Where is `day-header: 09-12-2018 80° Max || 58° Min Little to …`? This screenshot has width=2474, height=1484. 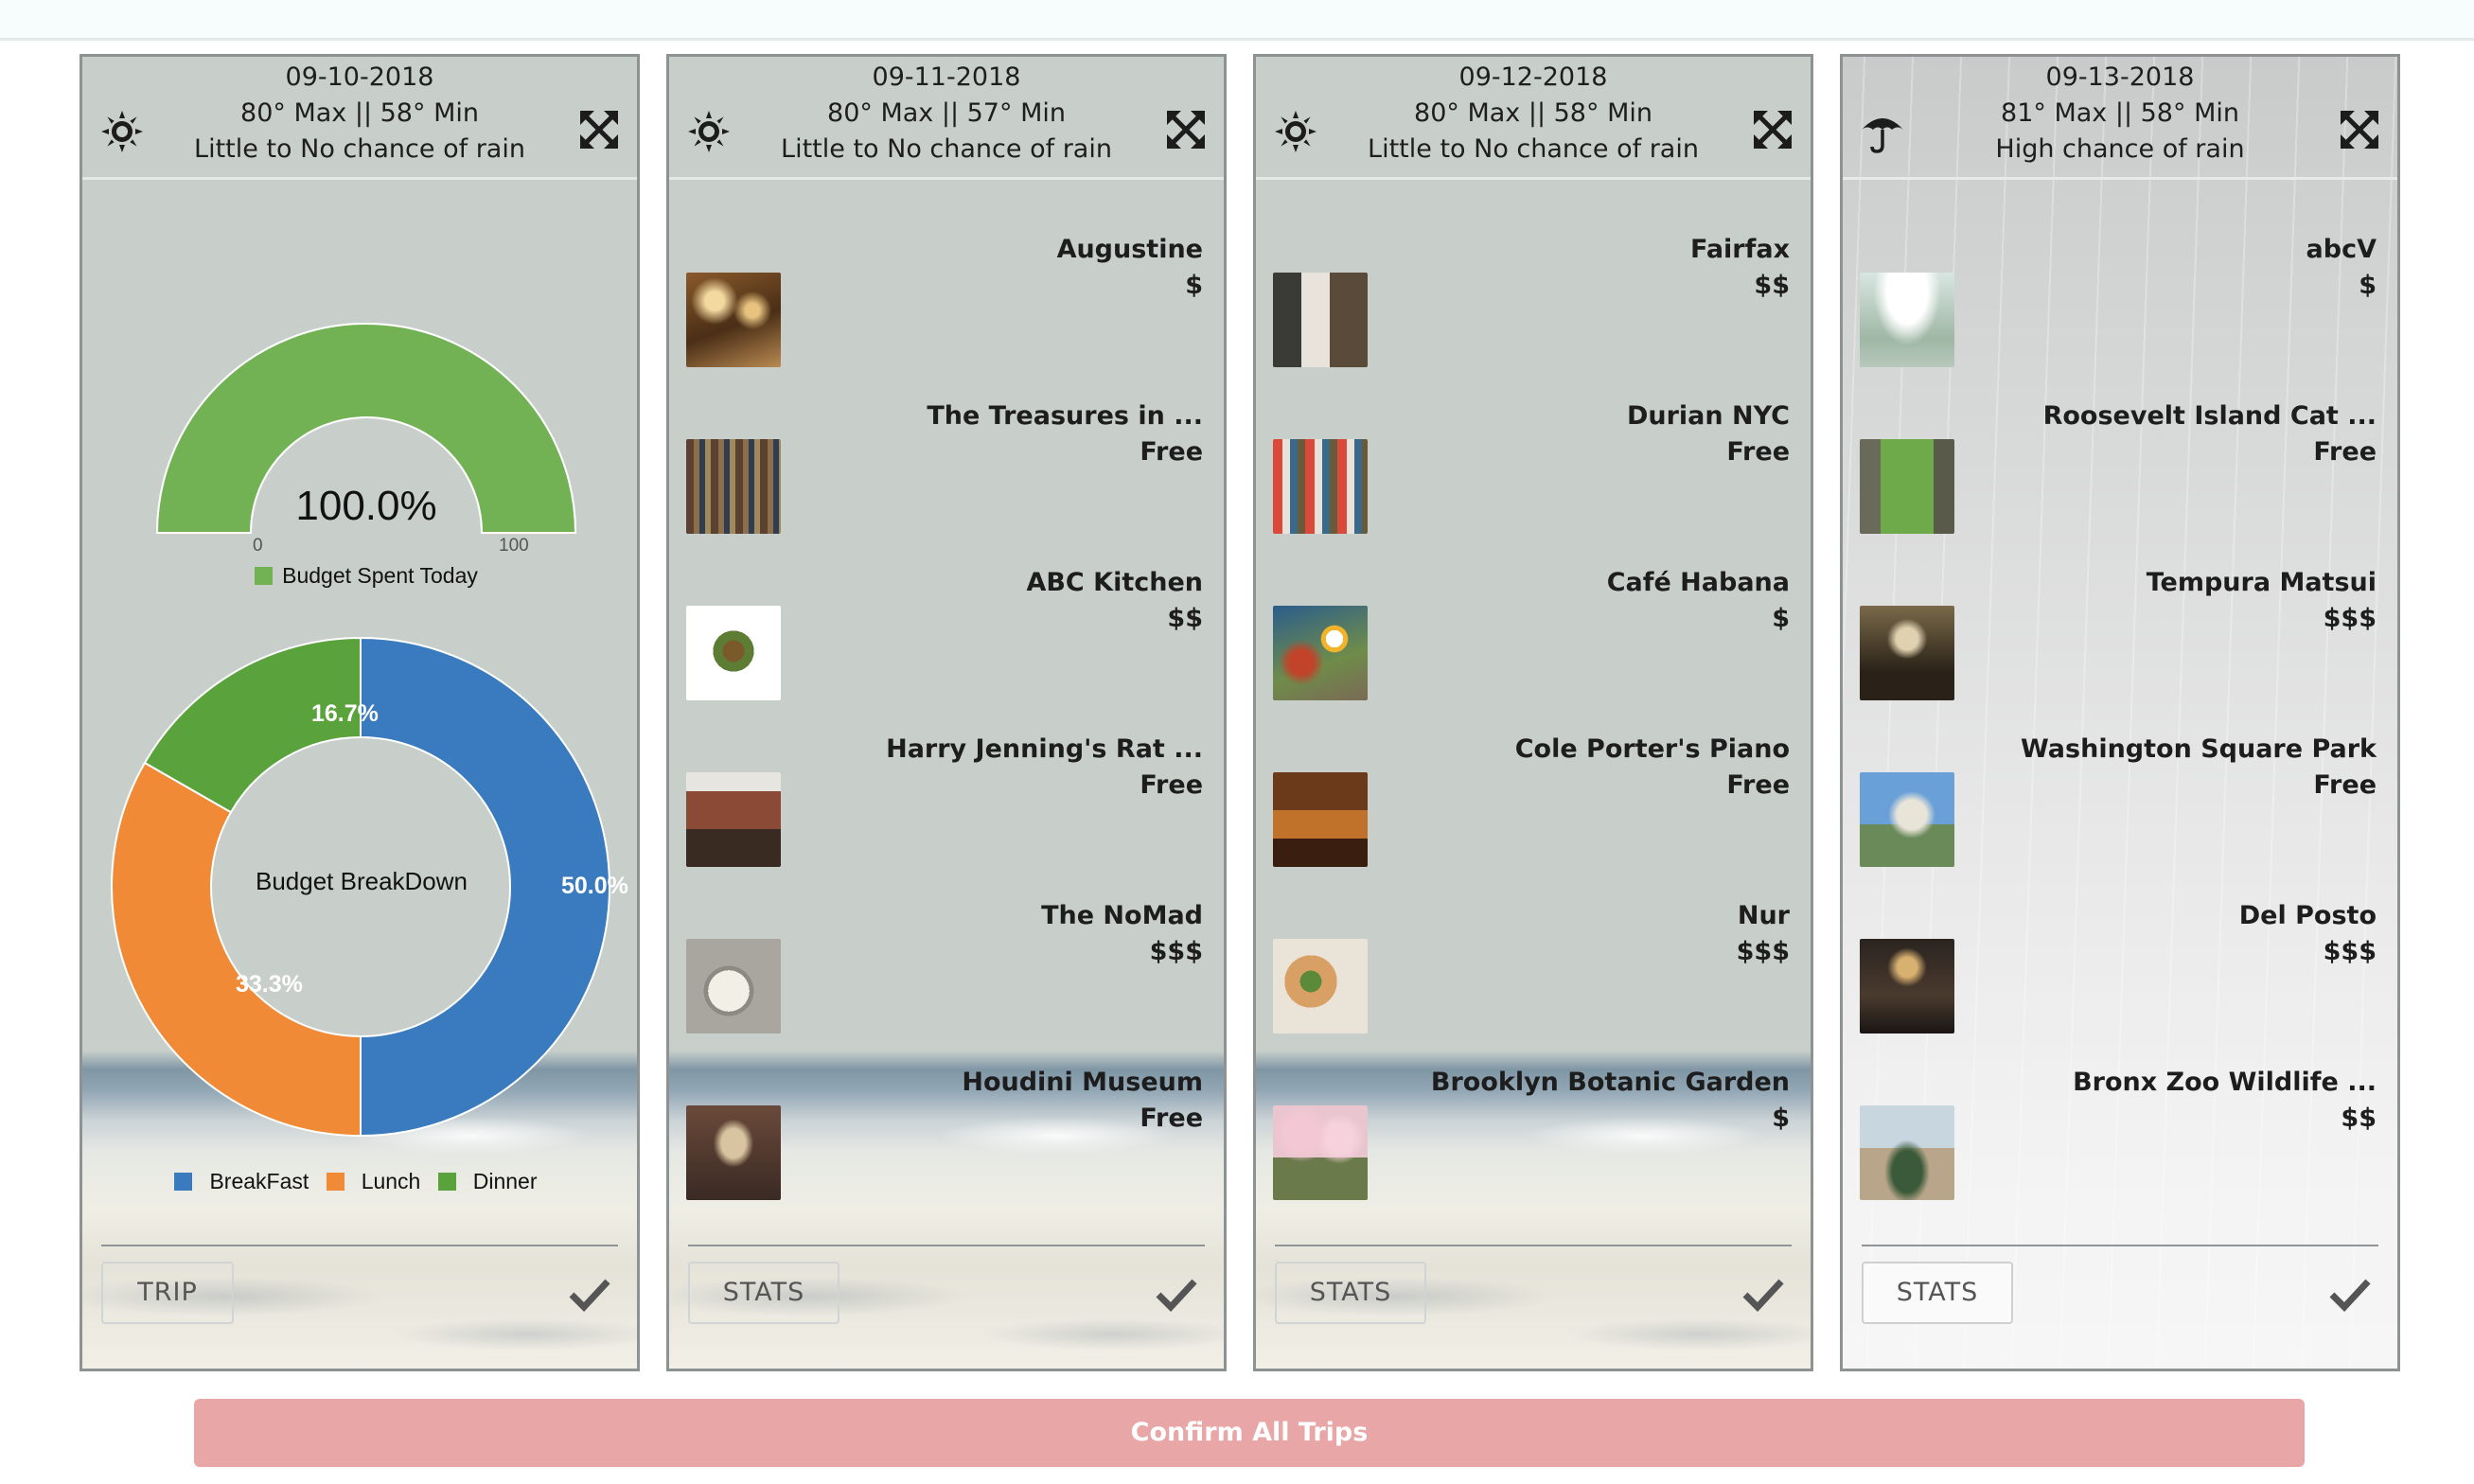 day-header: 09-12-2018 80° Max || 58° Min Little to … is located at coordinates (1534, 118).